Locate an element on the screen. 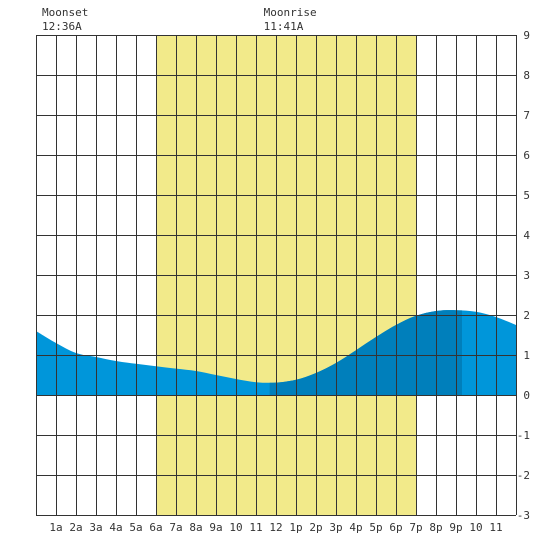  x-tick-label: 2p is located at coordinates (315, 527).